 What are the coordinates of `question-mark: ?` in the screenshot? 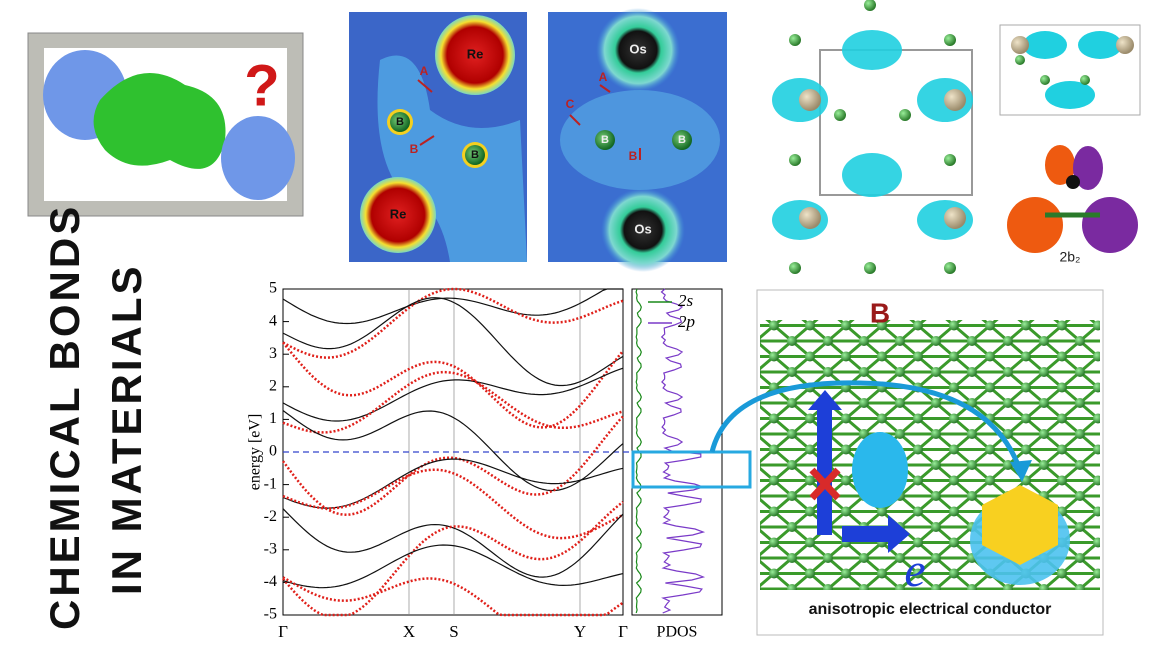 It's located at (261, 85).